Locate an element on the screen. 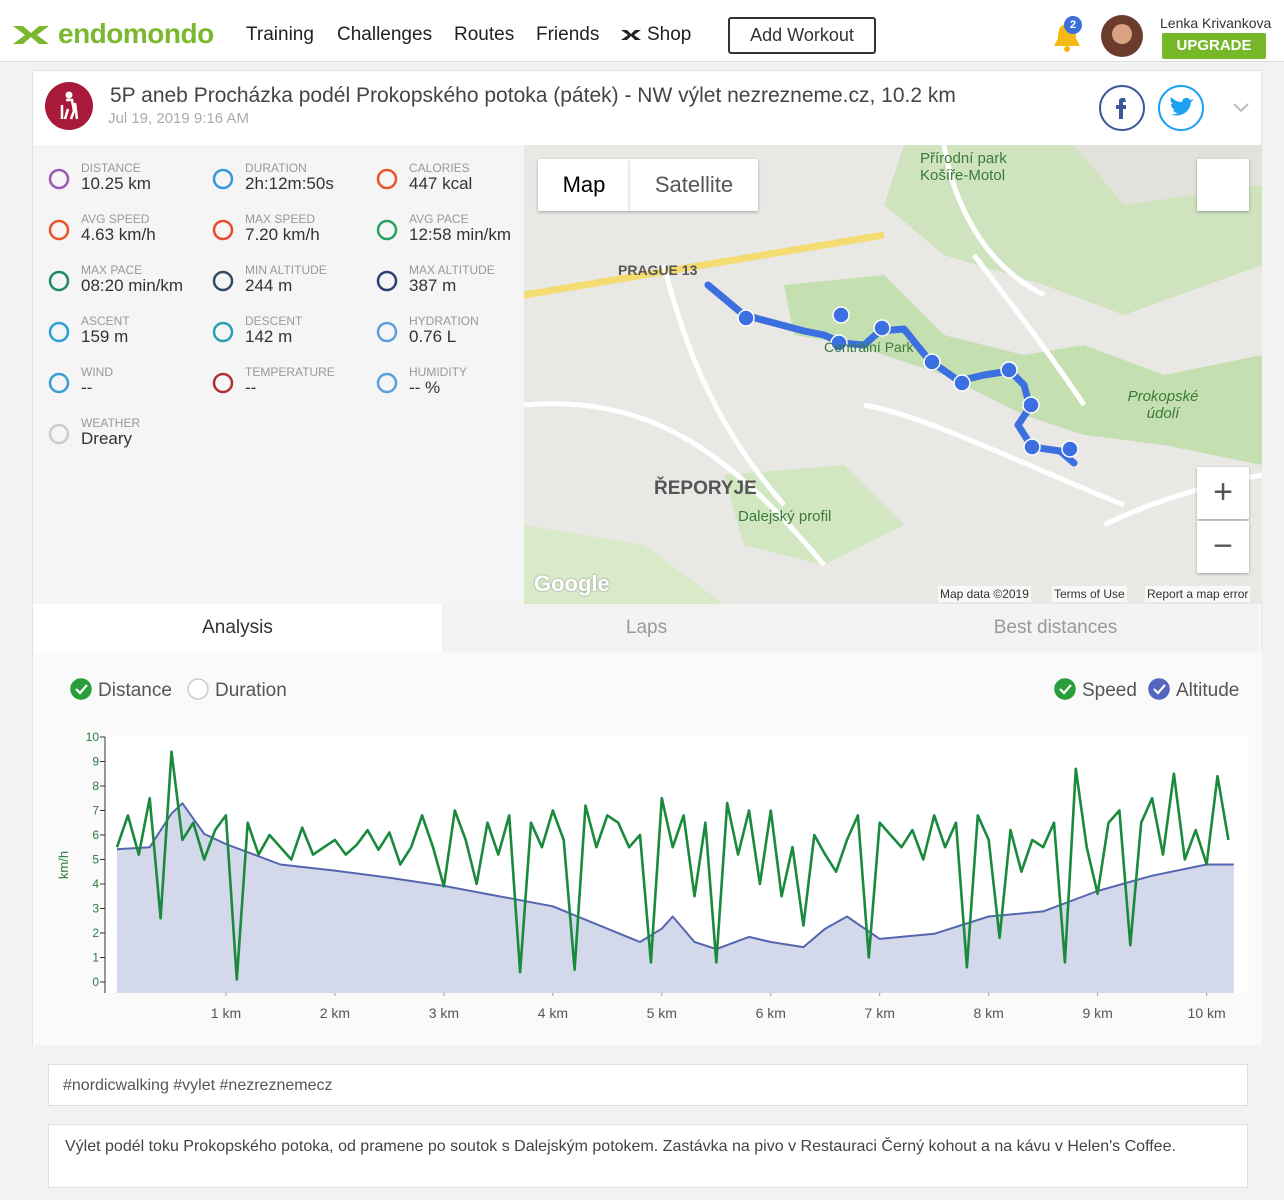 The width and height of the screenshot is (1284, 1200). add-workout-button: Add Workout is located at coordinates (802, 35).